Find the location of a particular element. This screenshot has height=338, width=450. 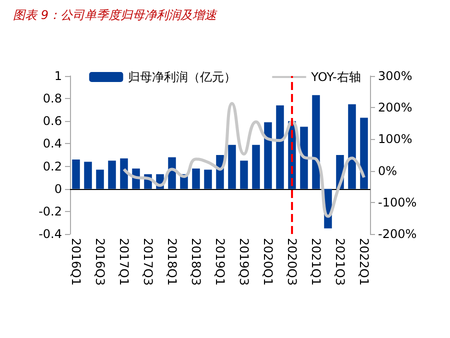

y2-tick-label: -100% is located at coordinates (397, 202).